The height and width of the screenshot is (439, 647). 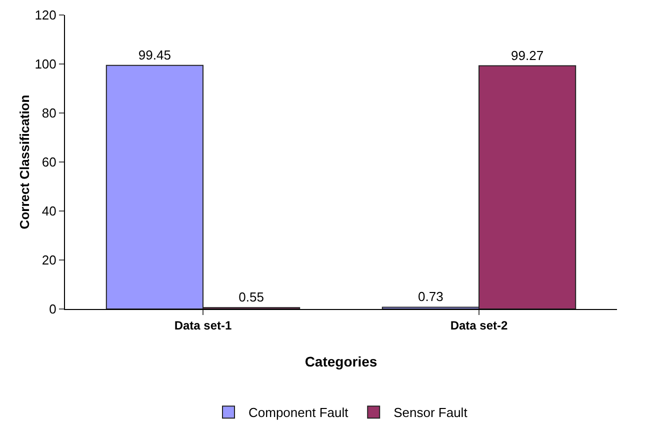 What do you see at coordinates (203, 325) in the screenshot?
I see `x-tick-label: Data set-1` at bounding box center [203, 325].